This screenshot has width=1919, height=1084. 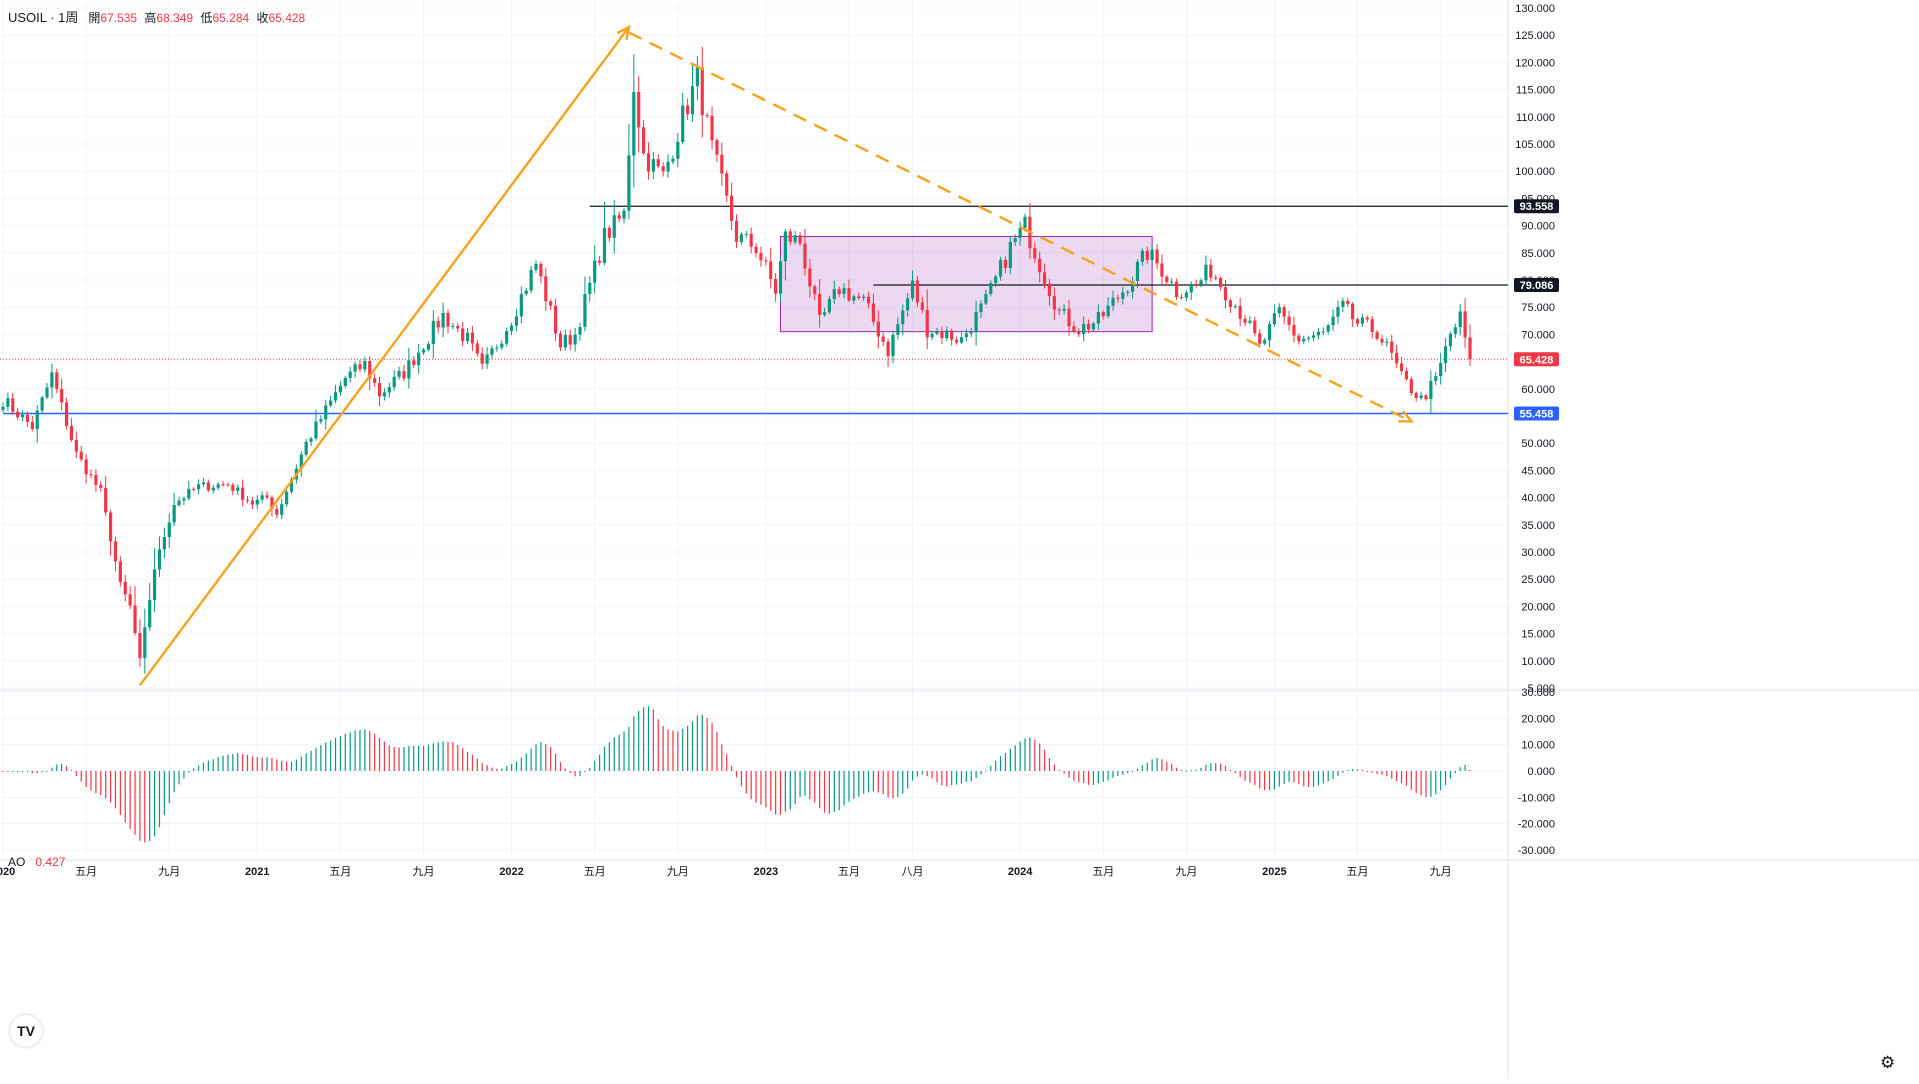 What do you see at coordinates (231, 18) in the screenshot?
I see `low-value: 65.284` at bounding box center [231, 18].